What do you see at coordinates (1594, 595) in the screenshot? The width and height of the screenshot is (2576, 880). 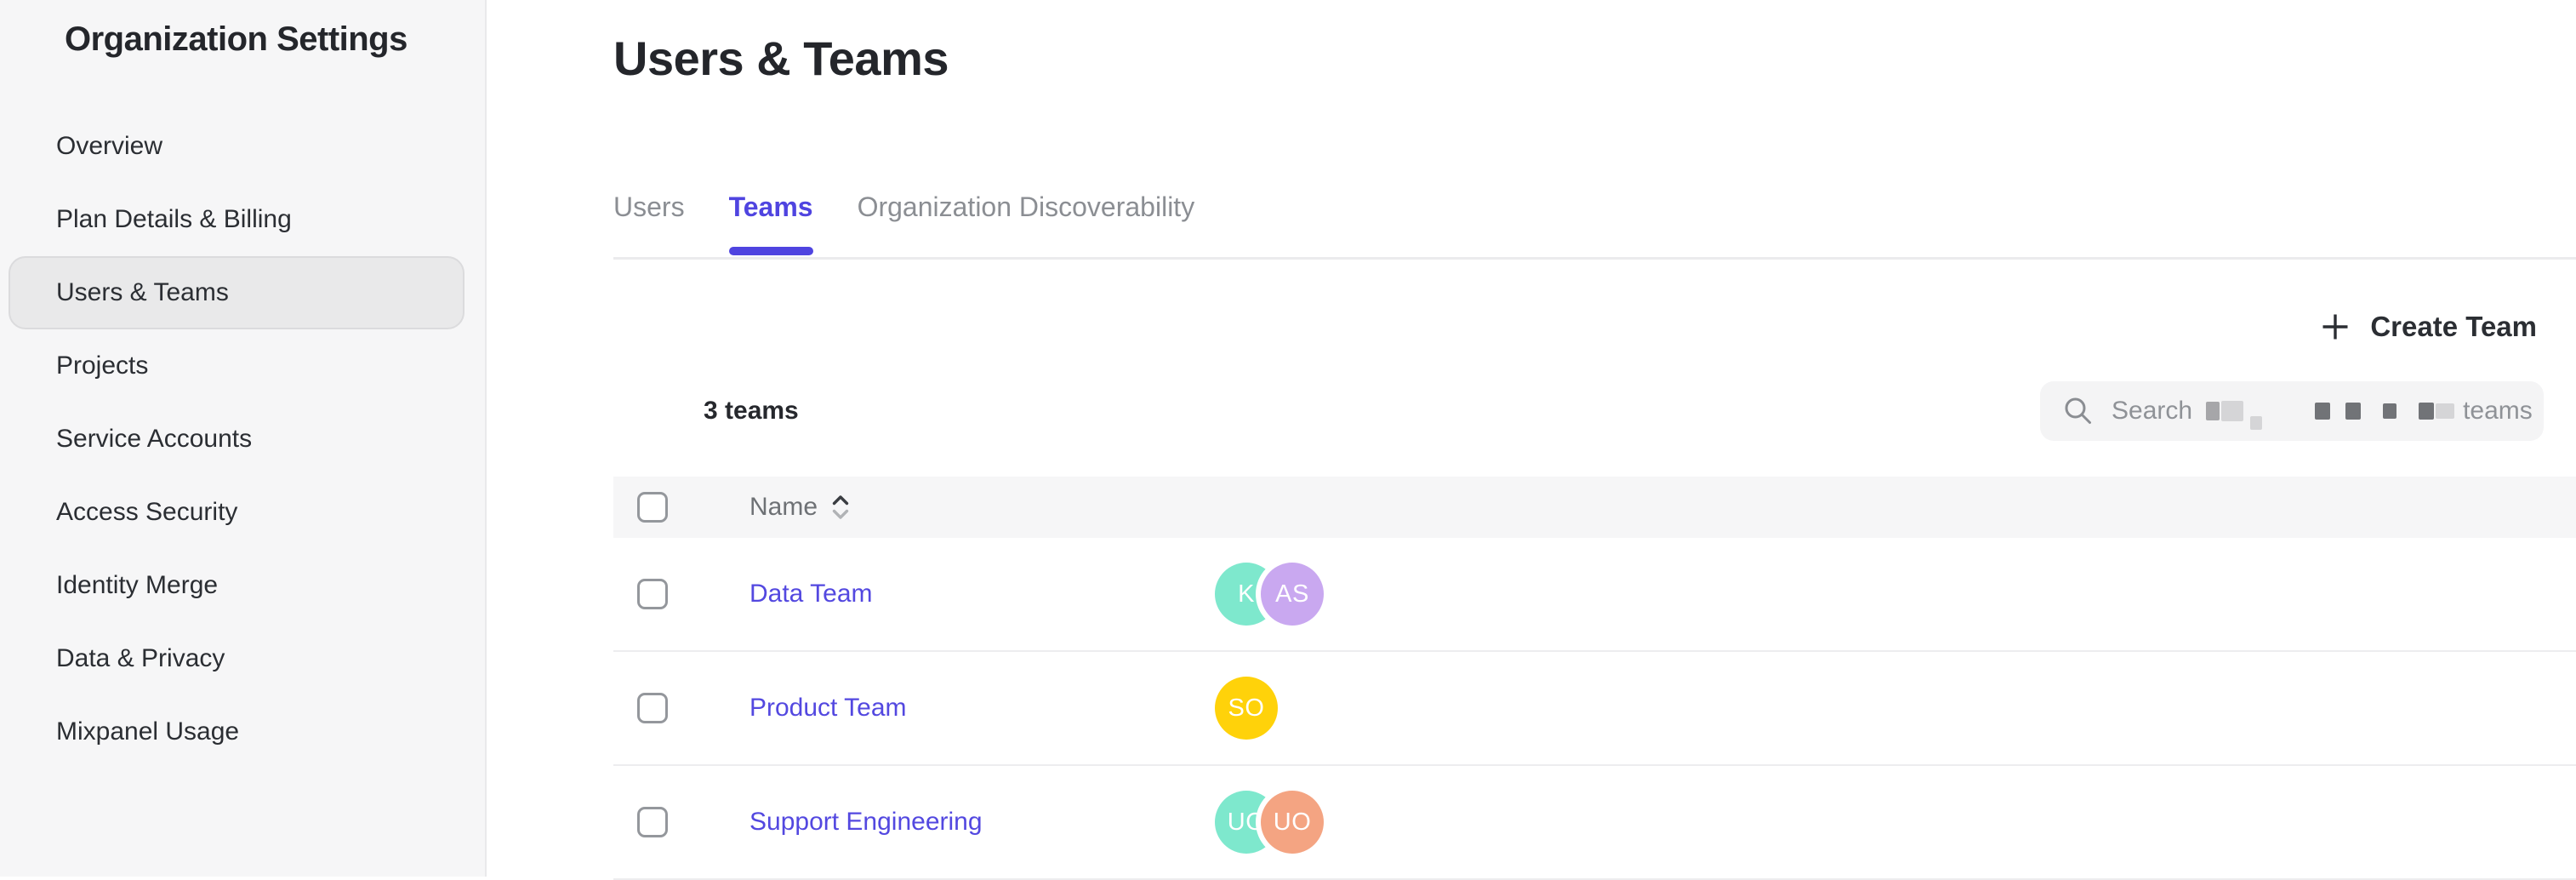 I see `table-row: Data Team K AS` at bounding box center [1594, 595].